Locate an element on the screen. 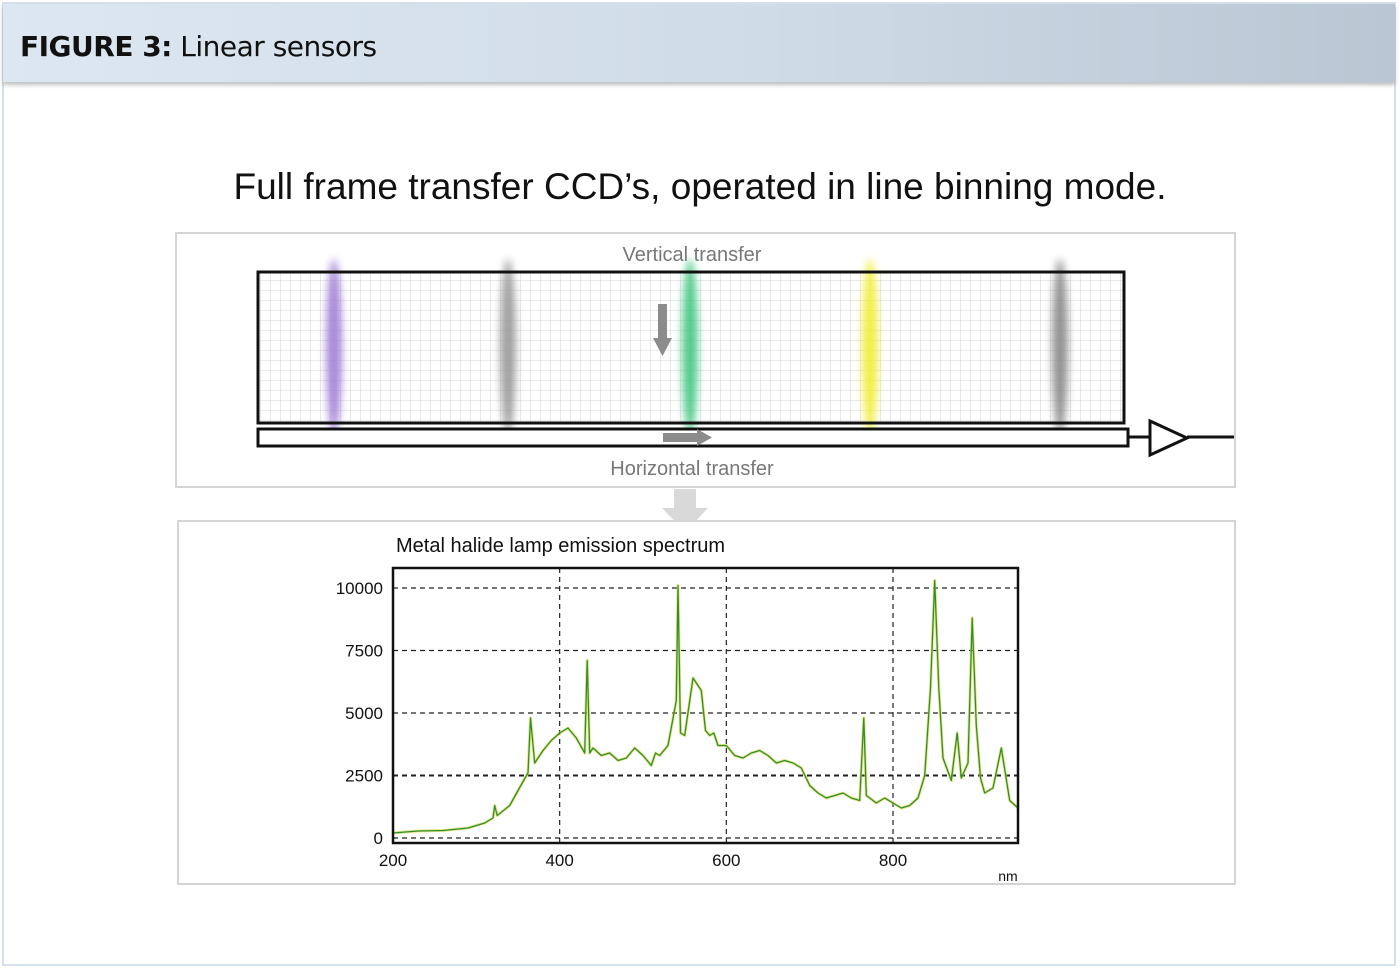 This screenshot has height=970, width=1400. x-axis-unit-label: nm is located at coordinates (1007, 876).